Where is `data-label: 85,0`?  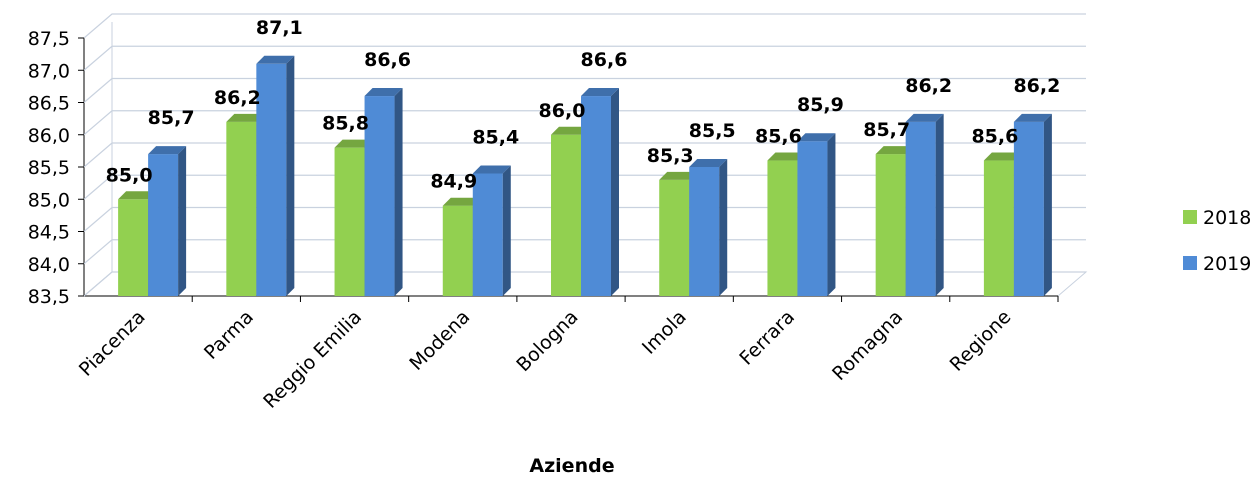 data-label: 85,0 is located at coordinates (129, 175).